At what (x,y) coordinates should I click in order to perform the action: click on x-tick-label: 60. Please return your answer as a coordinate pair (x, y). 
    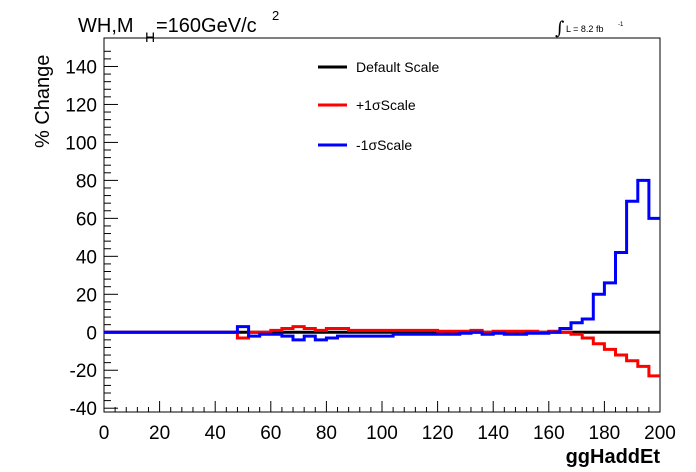
    Looking at the image, I should click on (270, 433).